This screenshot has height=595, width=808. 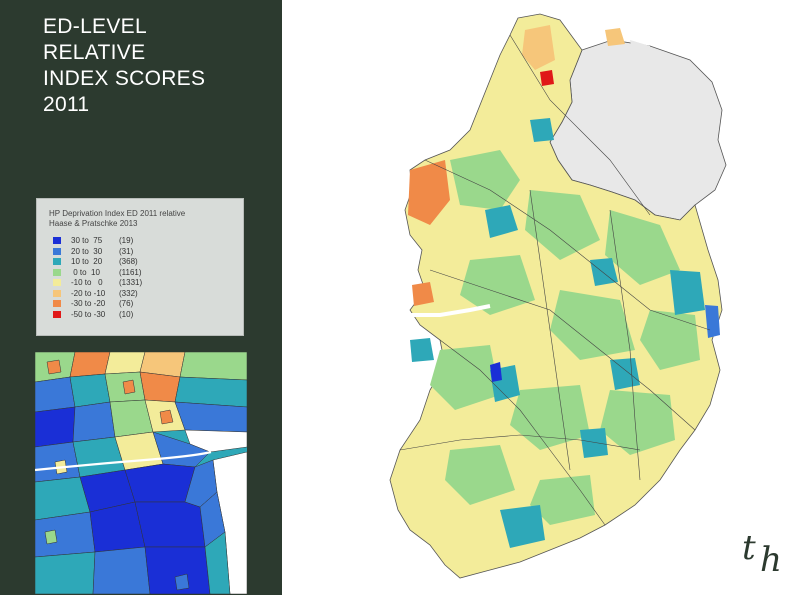 I want to click on dublin-inset-map, so click(x=141, y=473).